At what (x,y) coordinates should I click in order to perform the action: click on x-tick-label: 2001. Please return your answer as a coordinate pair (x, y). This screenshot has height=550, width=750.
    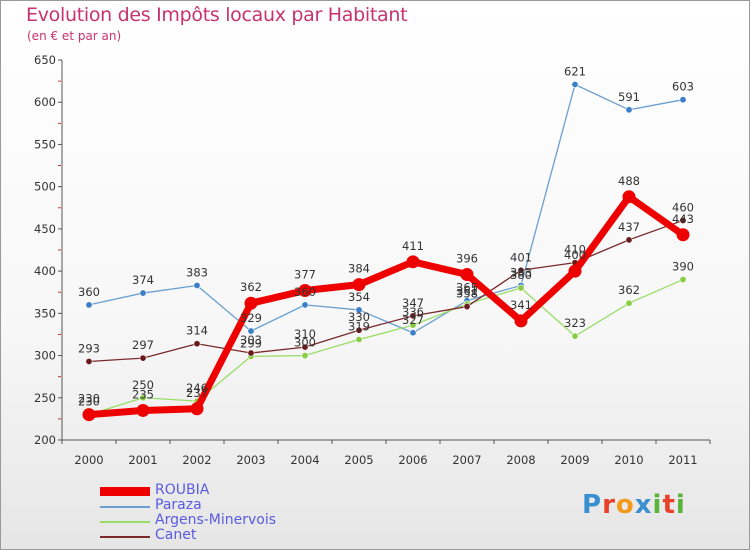
    Looking at the image, I should click on (142, 460).